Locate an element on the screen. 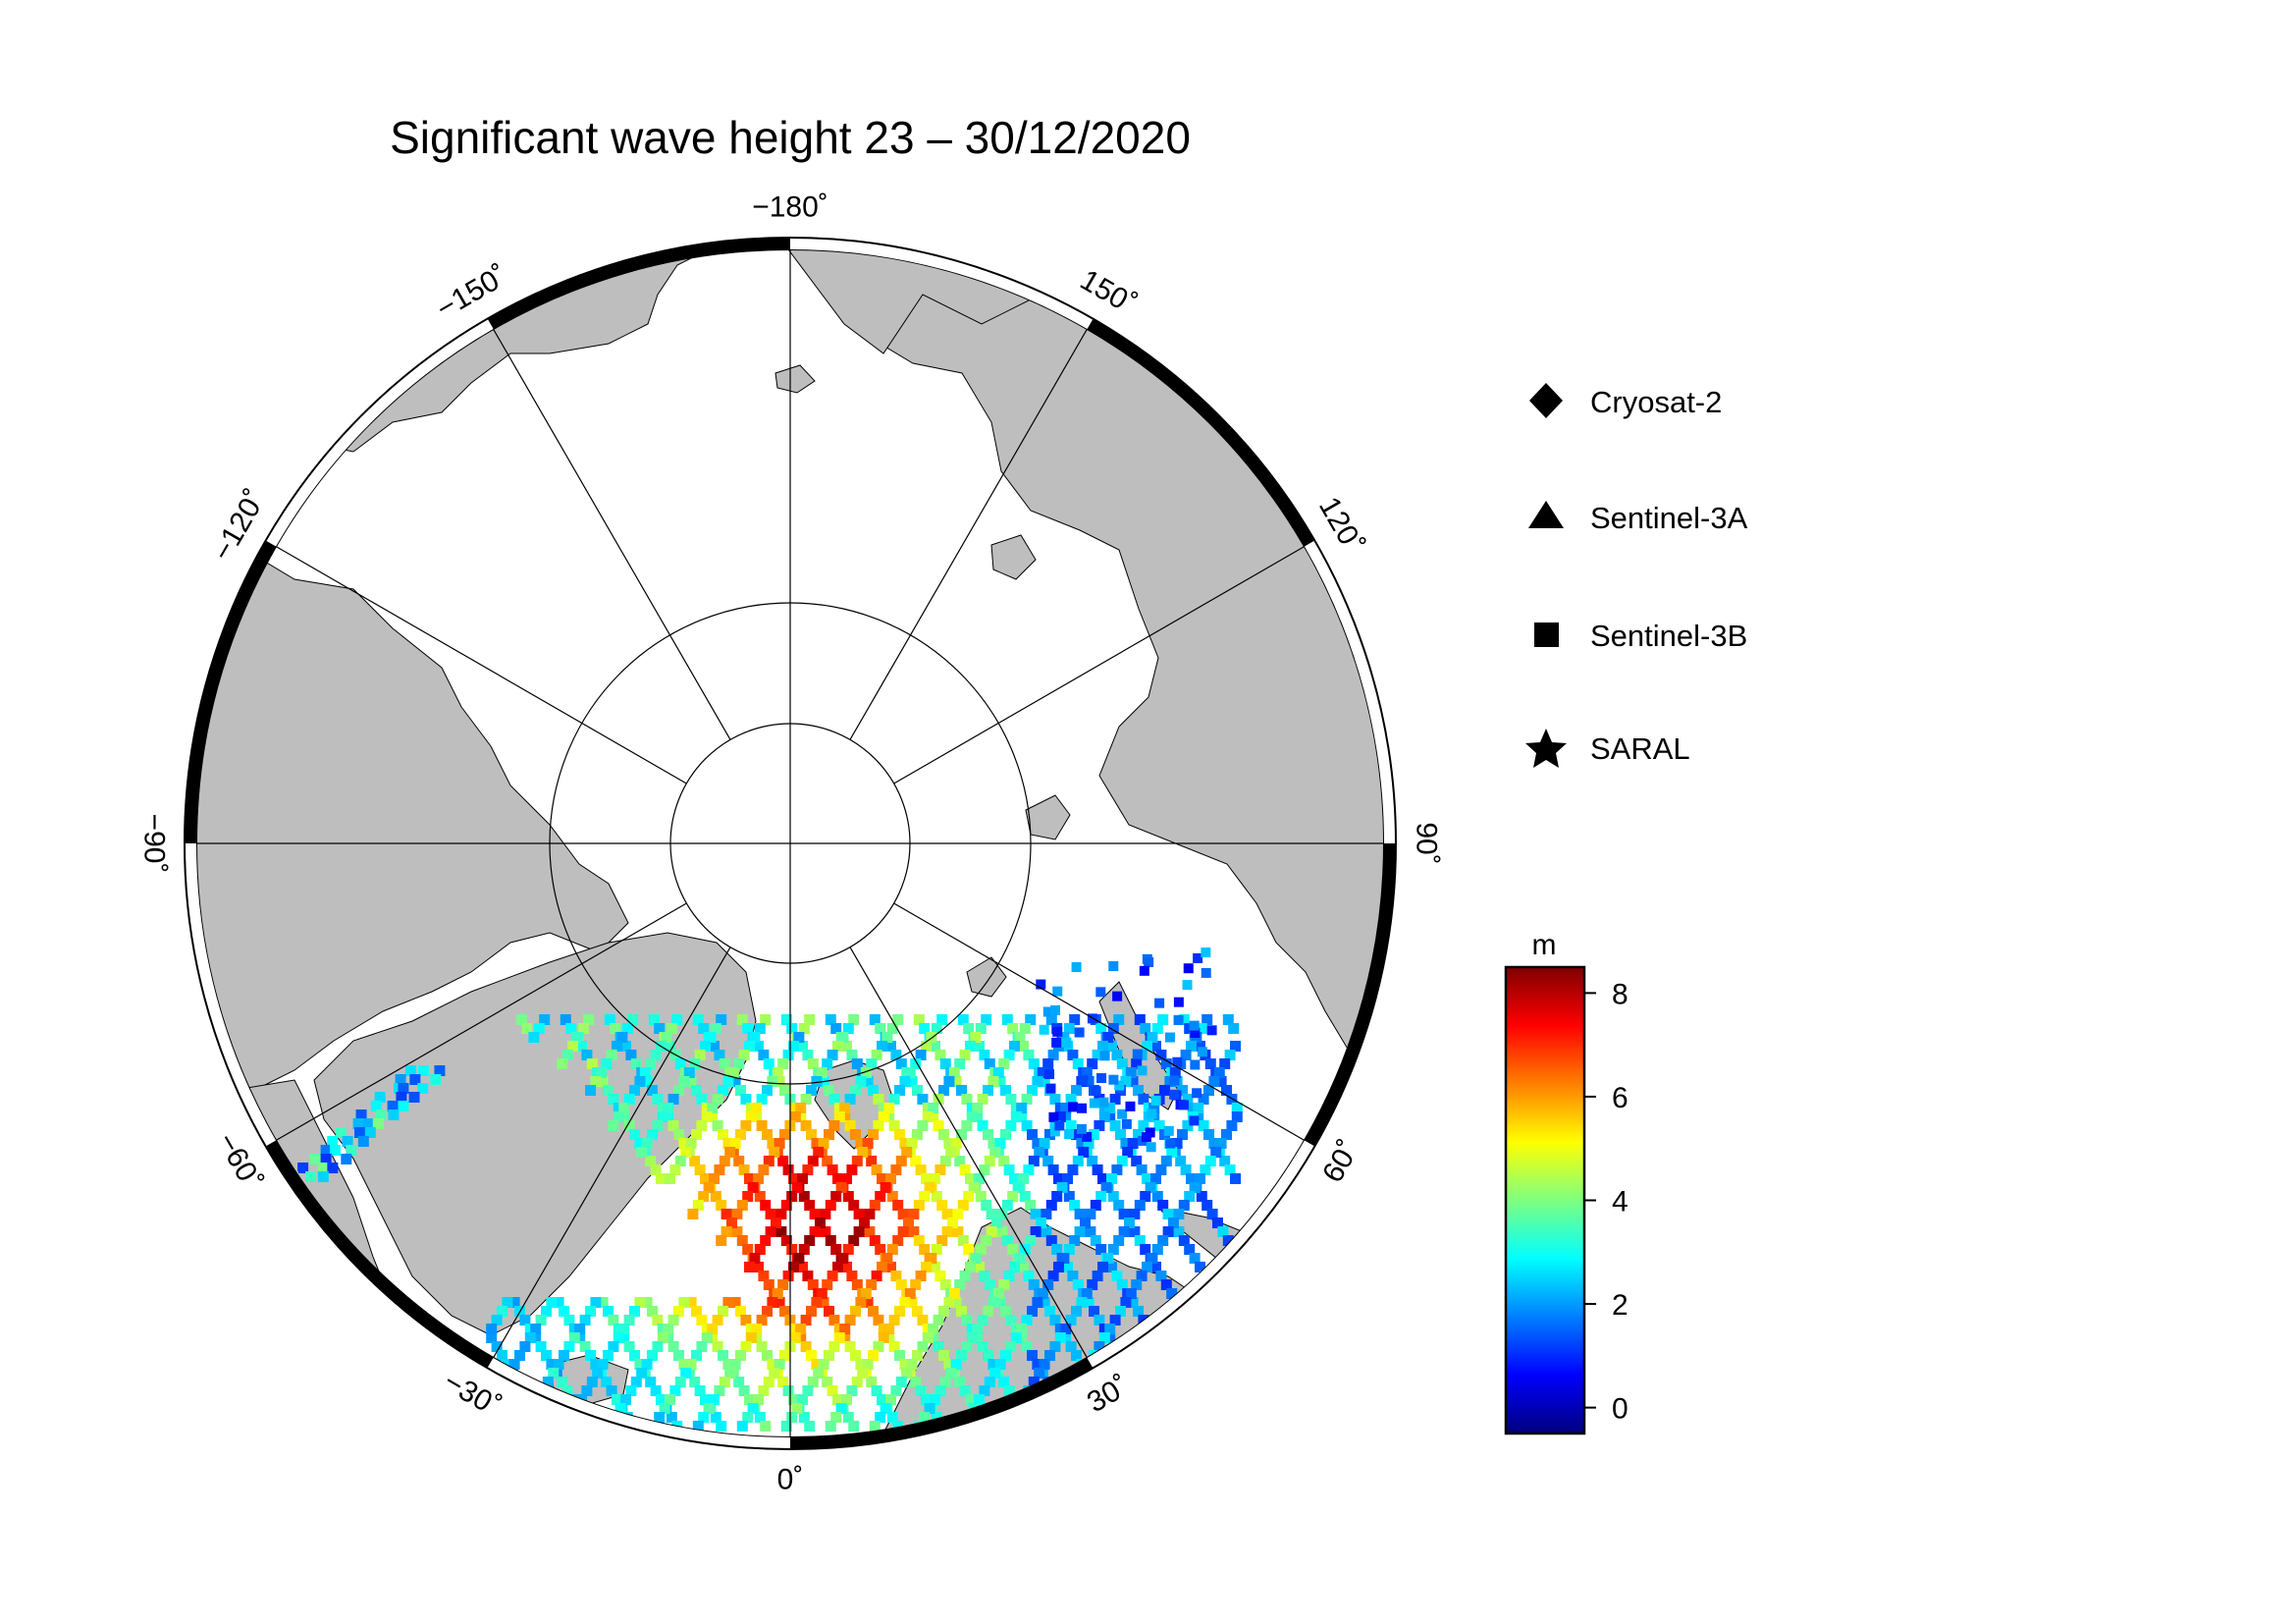 The image size is (2296, 1623). legend-label-sentinel-3b: Sentinel-3B is located at coordinates (1668, 636).